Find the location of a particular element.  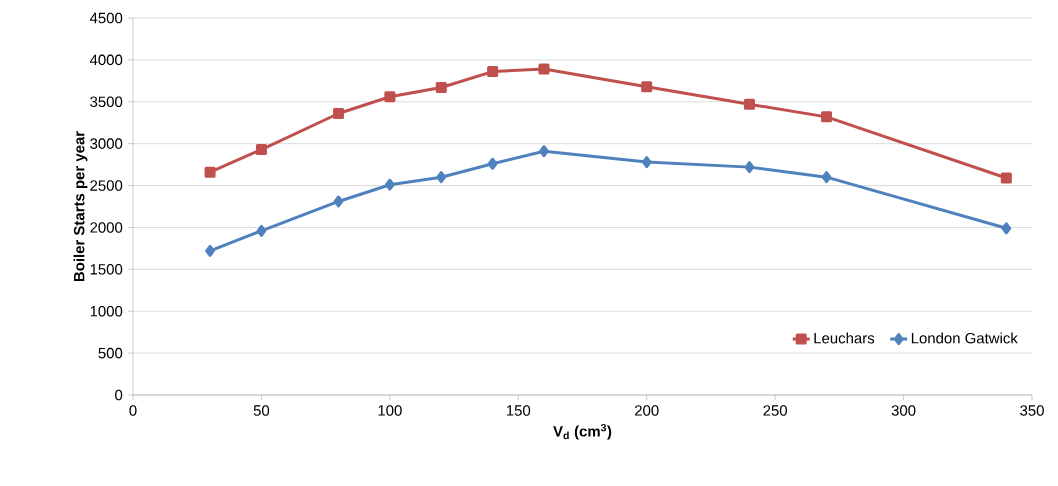

x-tick-label: 0 is located at coordinates (133, 410).